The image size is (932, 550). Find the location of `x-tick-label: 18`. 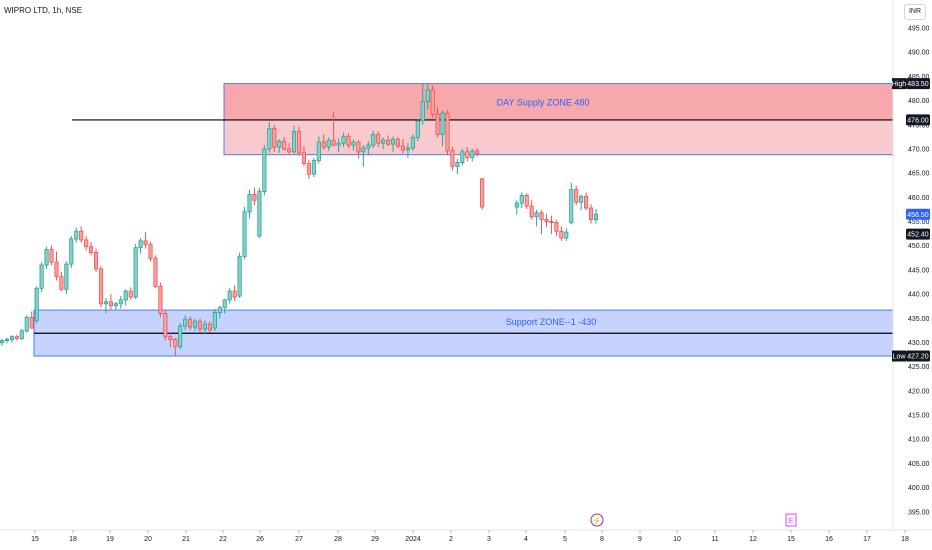

x-tick-label: 18 is located at coordinates (905, 539).